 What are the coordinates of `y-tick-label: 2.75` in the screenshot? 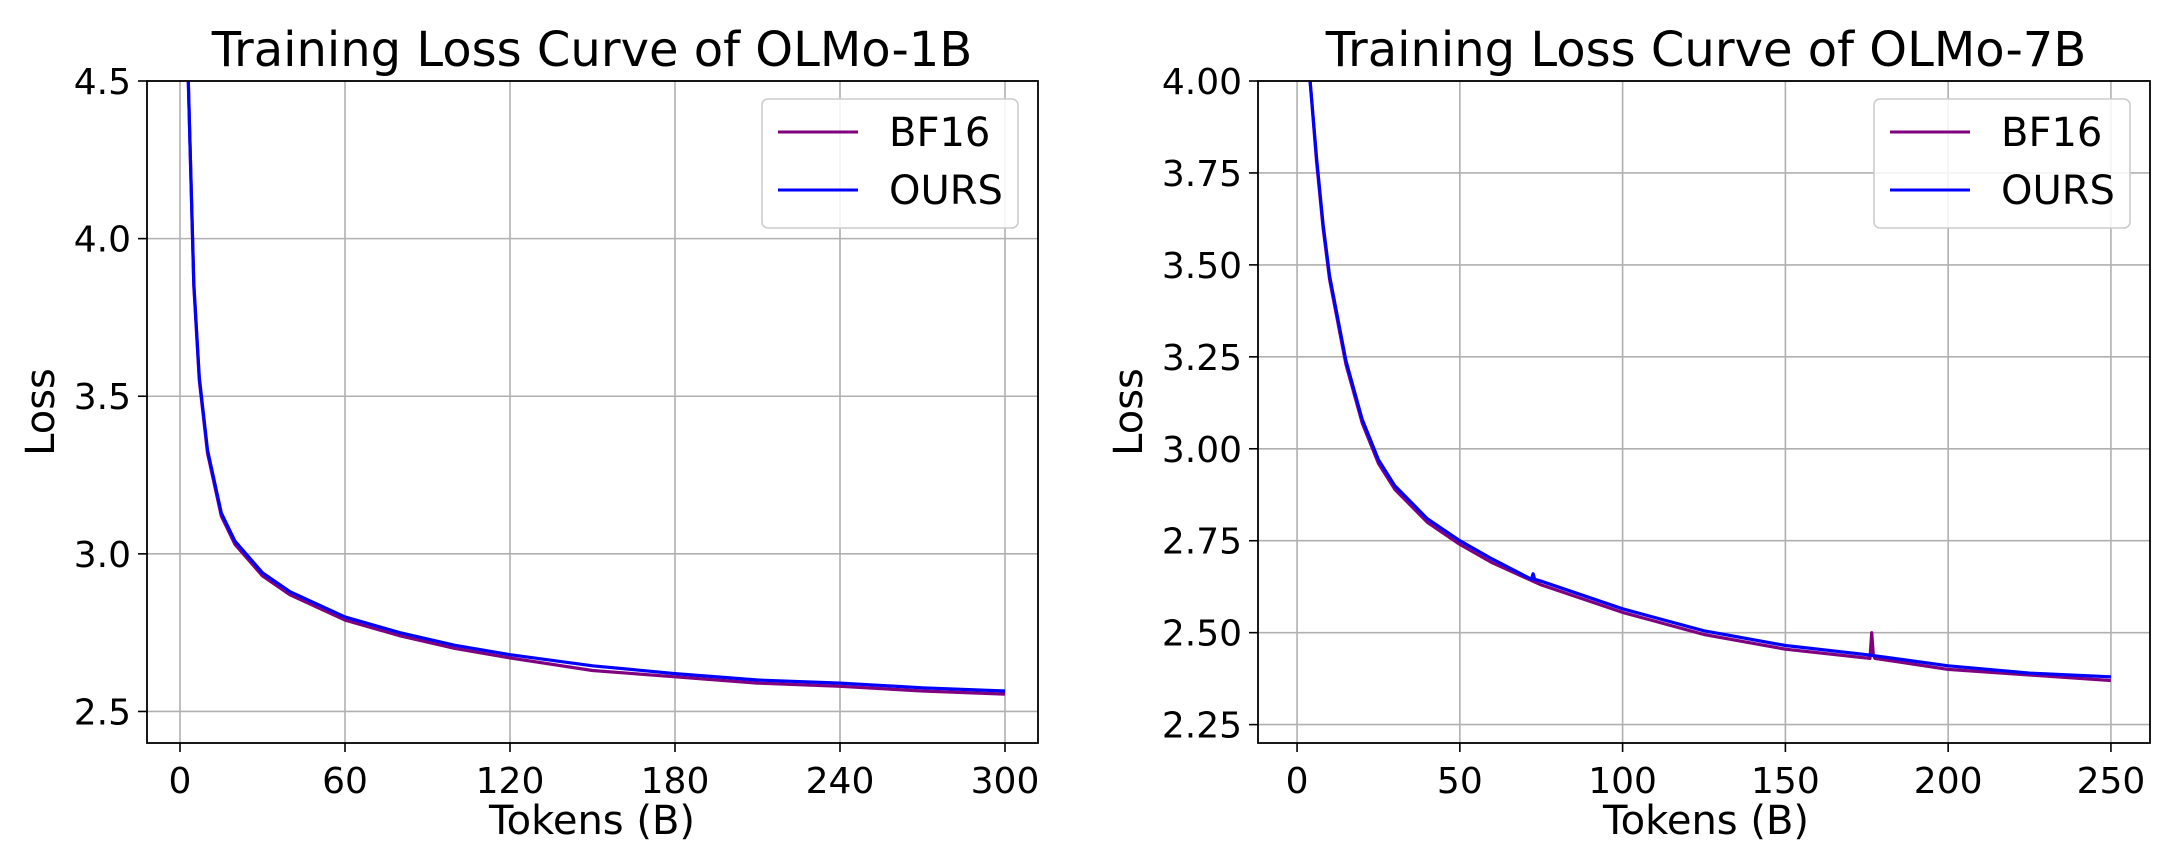 It's located at (1202, 542).